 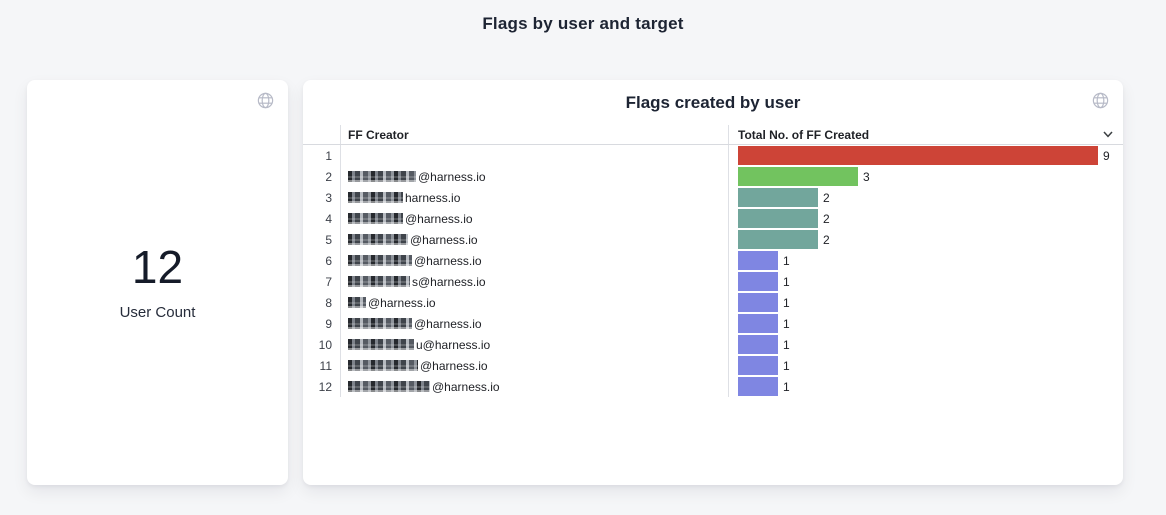 I want to click on table-row: 3 harness.io 2, so click(x=713, y=197).